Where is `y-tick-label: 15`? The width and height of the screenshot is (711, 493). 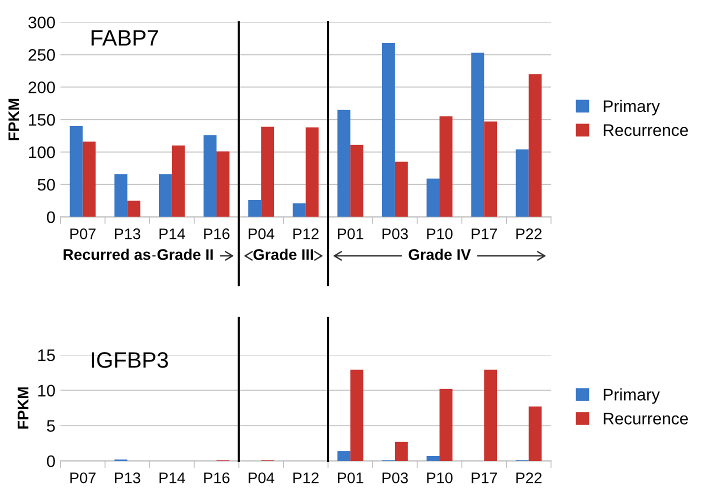
y-tick-label: 15 is located at coordinates (46, 356).